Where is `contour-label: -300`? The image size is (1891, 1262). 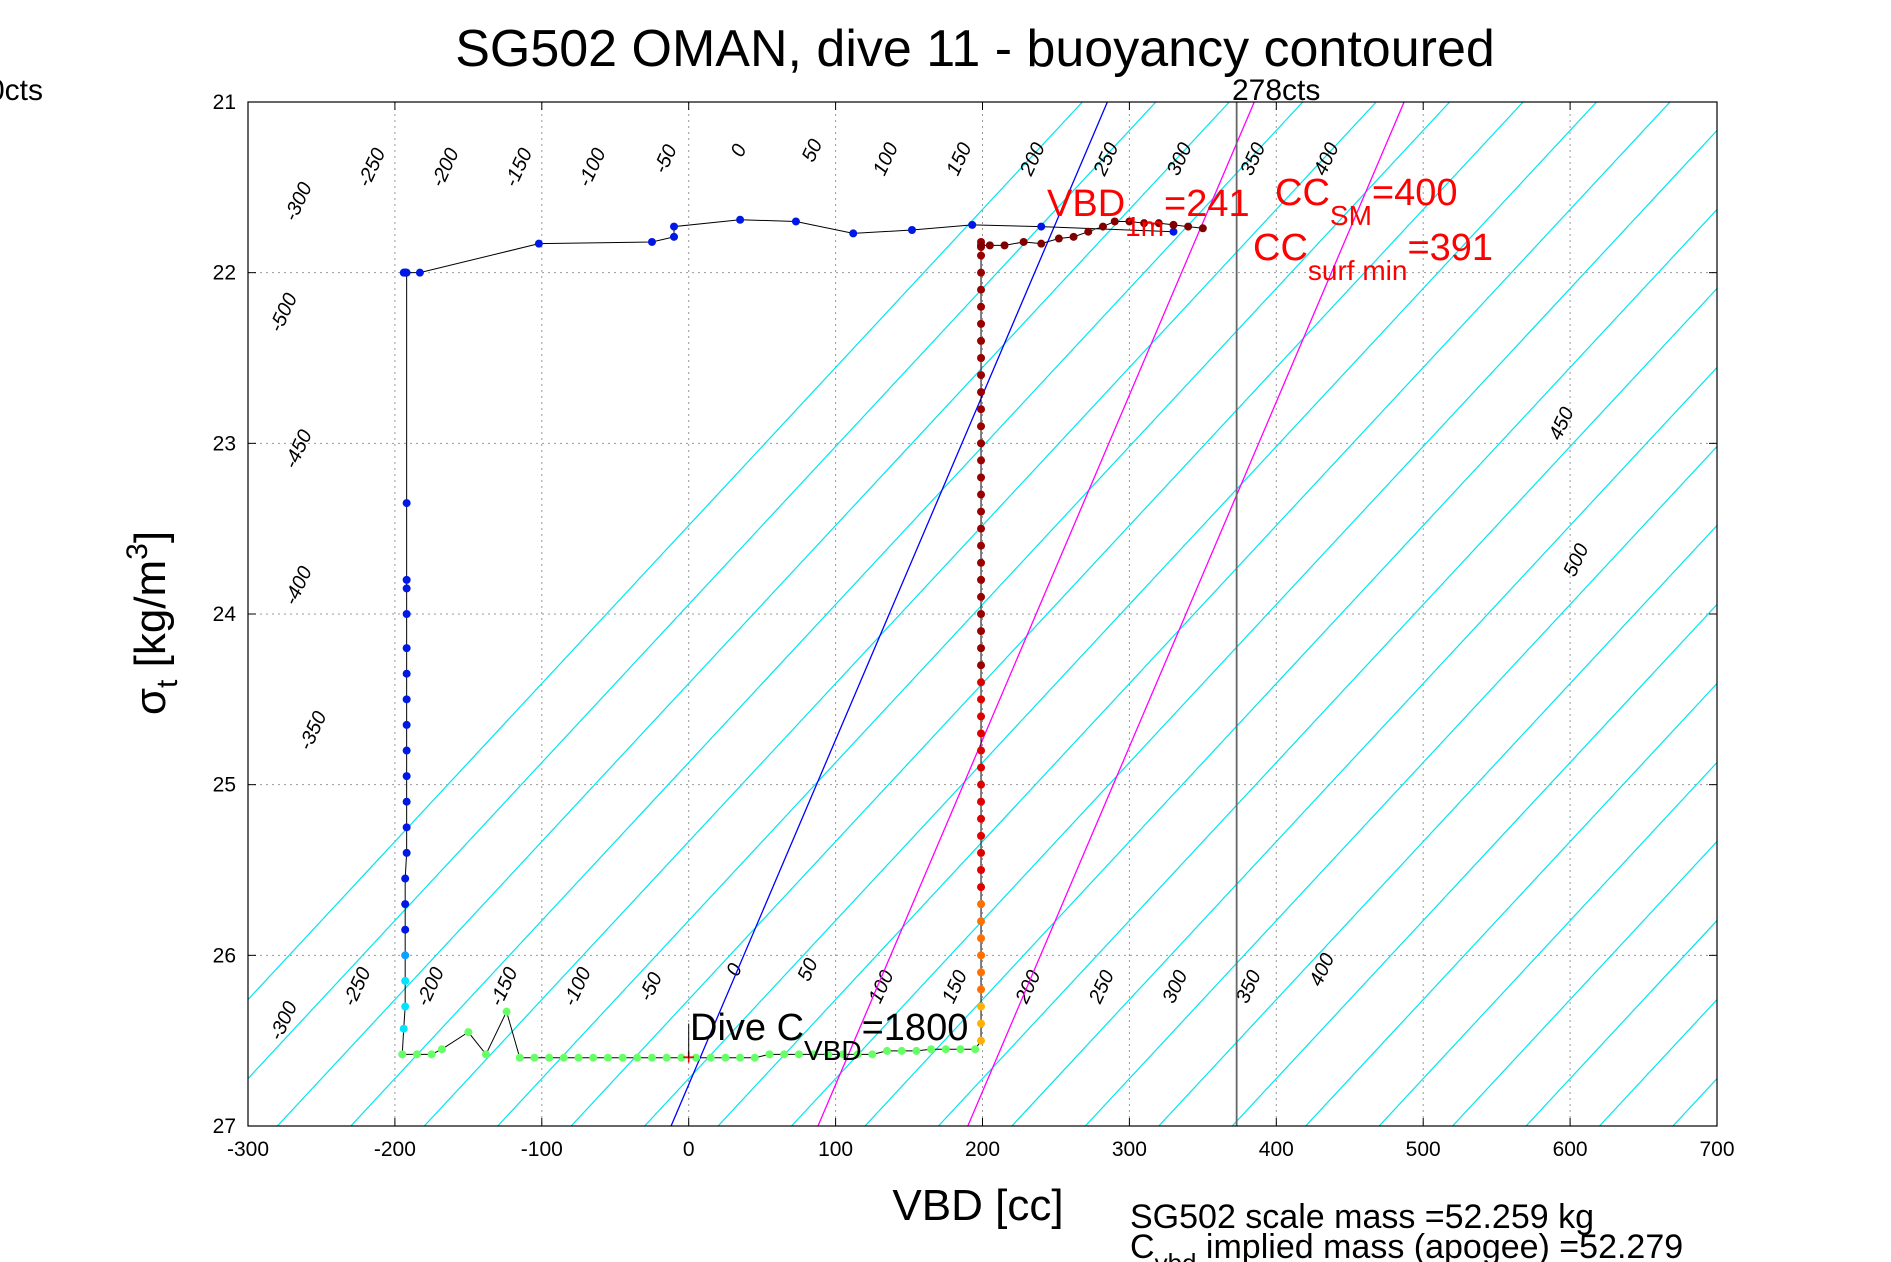 contour-label: -300 is located at coordinates (298, 202).